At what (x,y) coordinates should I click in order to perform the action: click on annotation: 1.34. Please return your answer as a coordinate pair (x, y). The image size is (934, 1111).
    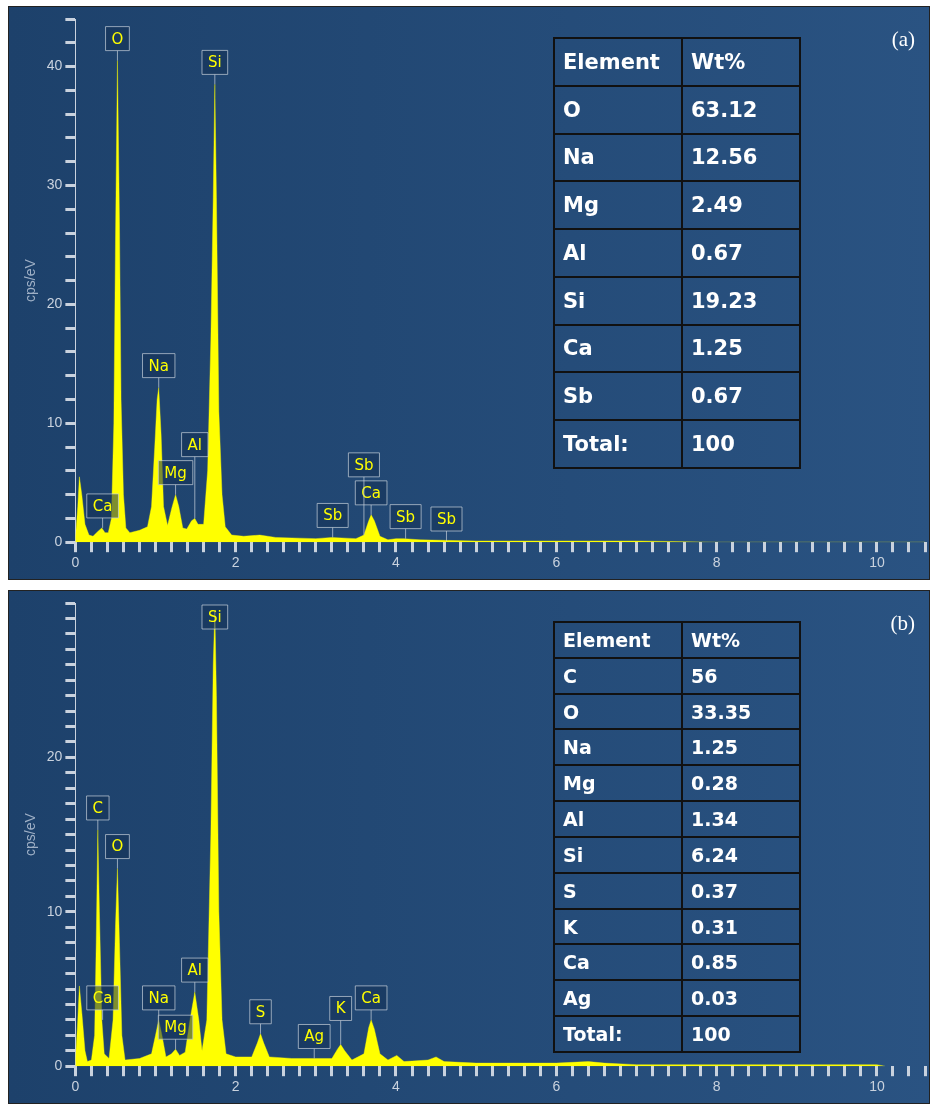
    Looking at the image, I should click on (741, 819).